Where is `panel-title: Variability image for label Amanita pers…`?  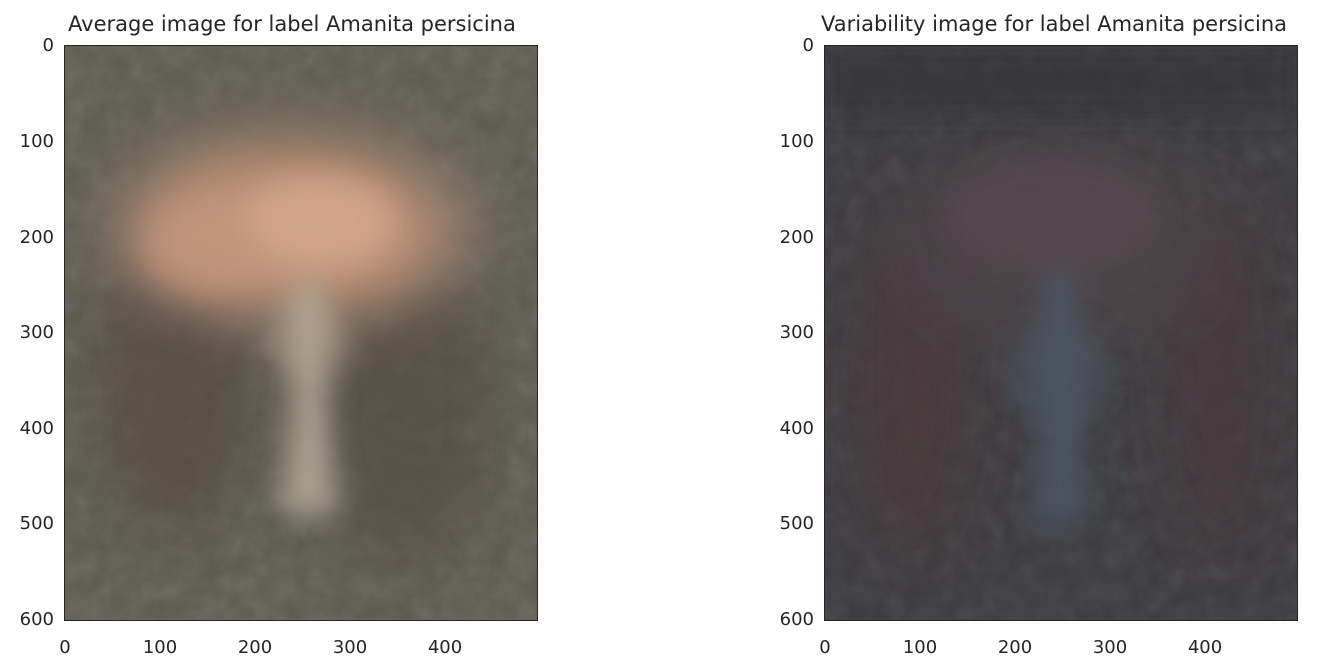 panel-title: Variability image for label Amanita pers… is located at coordinates (1054, 24).